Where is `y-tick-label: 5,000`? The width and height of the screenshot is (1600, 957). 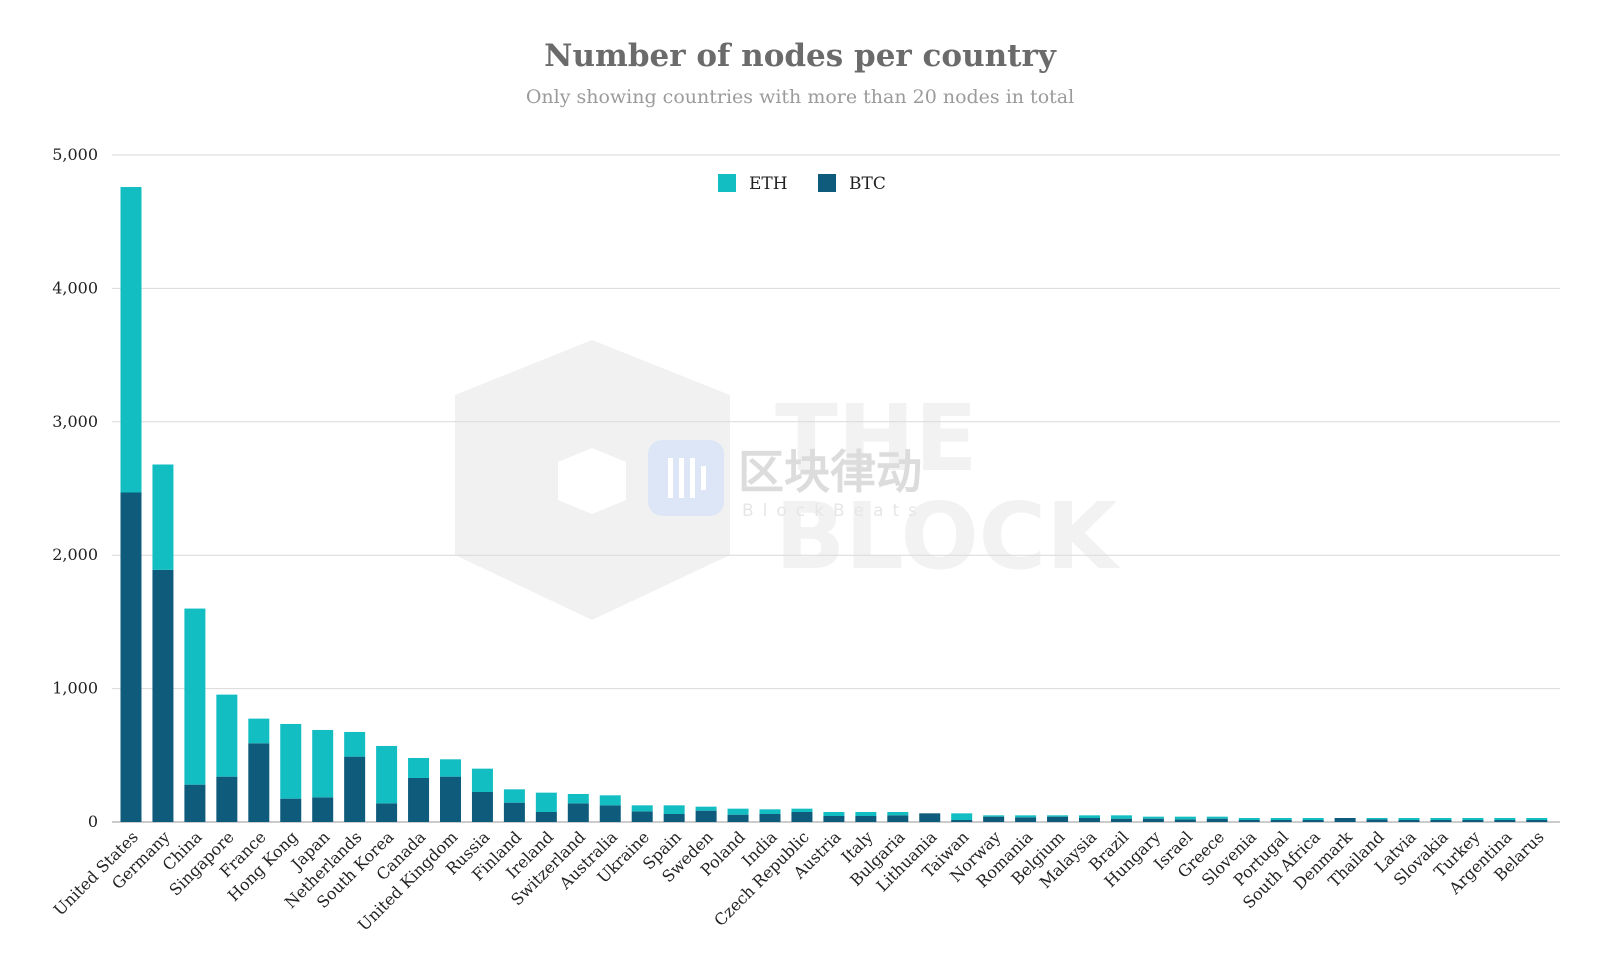 y-tick-label: 5,000 is located at coordinates (75, 154).